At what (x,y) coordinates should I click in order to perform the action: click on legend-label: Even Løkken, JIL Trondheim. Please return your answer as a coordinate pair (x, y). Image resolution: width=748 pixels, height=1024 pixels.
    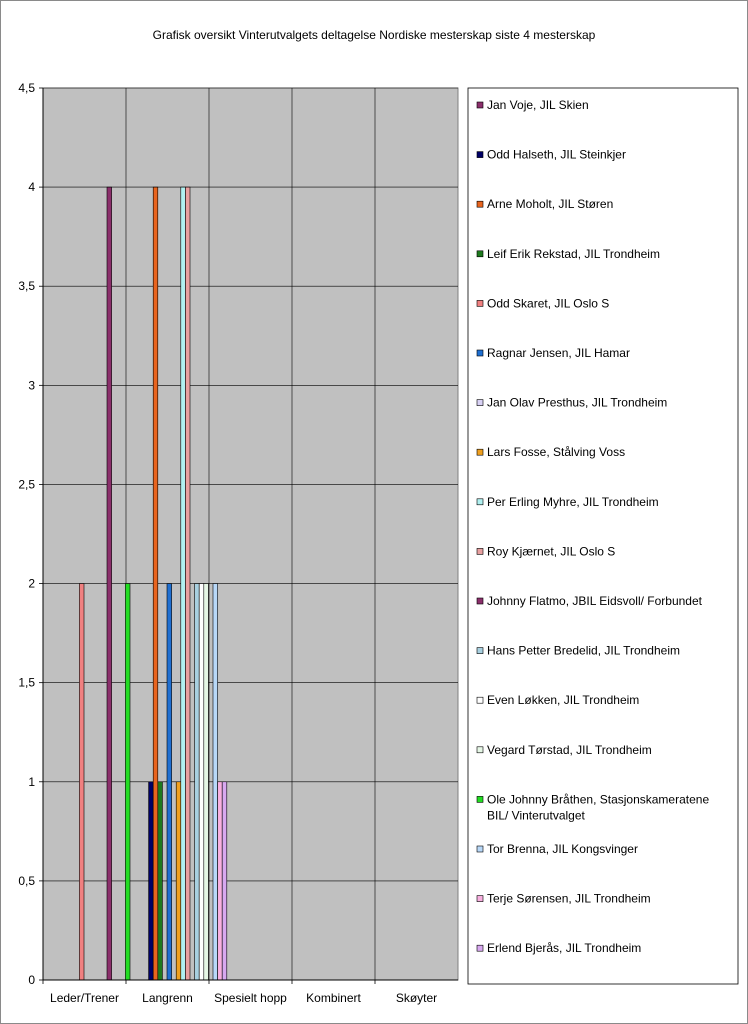
    Looking at the image, I should click on (563, 700).